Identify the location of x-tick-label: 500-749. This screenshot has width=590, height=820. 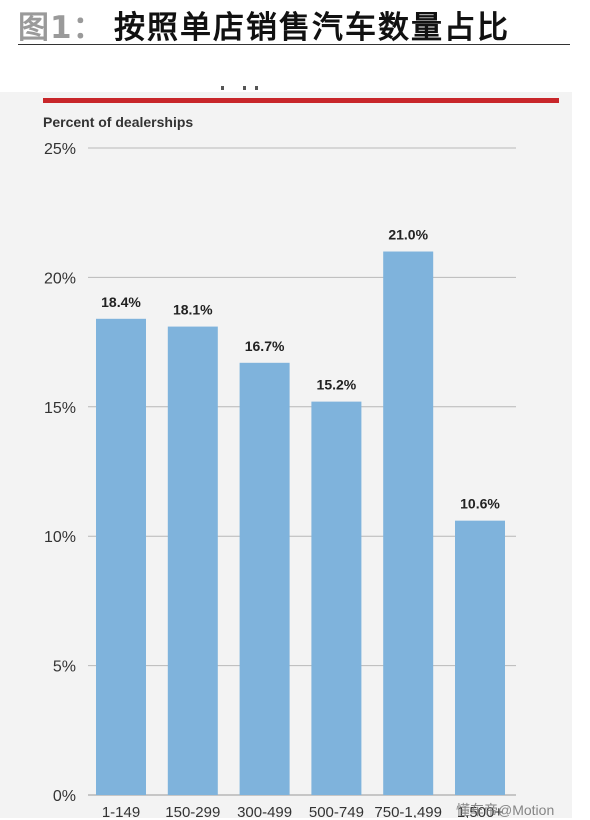
(336, 811).